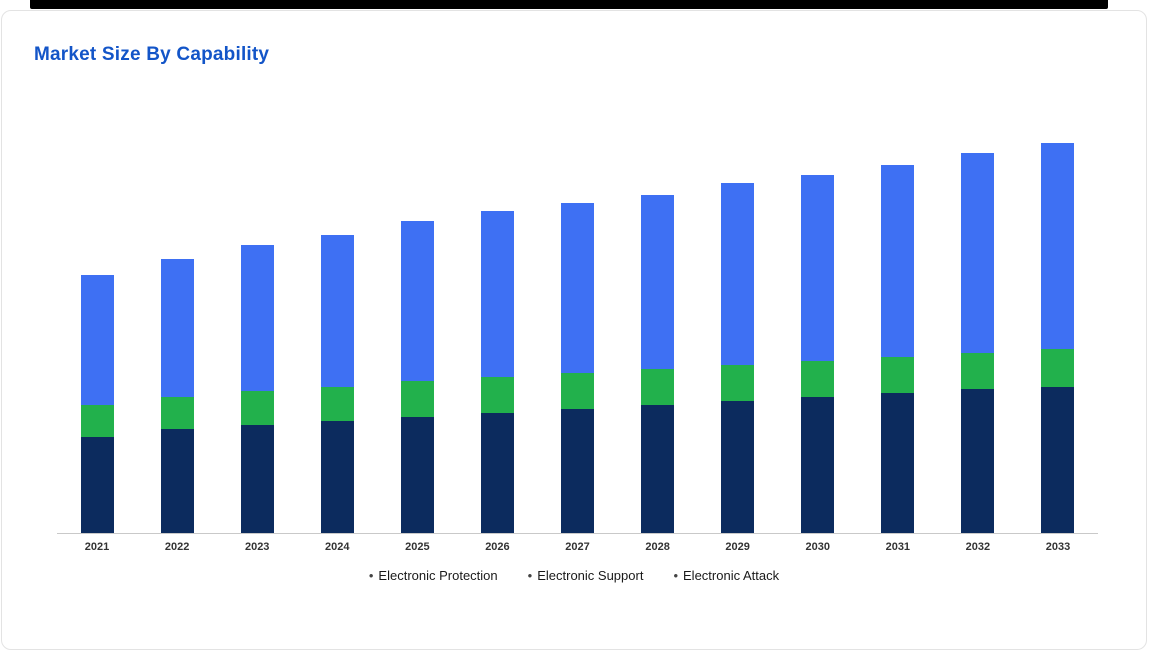  What do you see at coordinates (657, 547) in the screenshot?
I see `x-axis-label-2028: 2028` at bounding box center [657, 547].